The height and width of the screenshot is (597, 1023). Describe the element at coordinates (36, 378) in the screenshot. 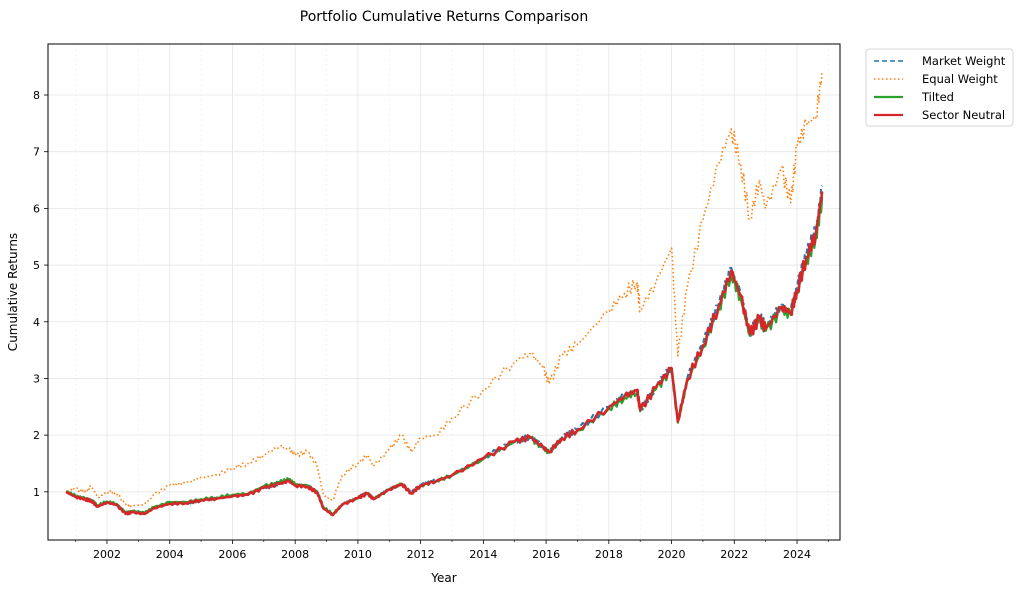

I see `y-tick-label: 3` at that location.